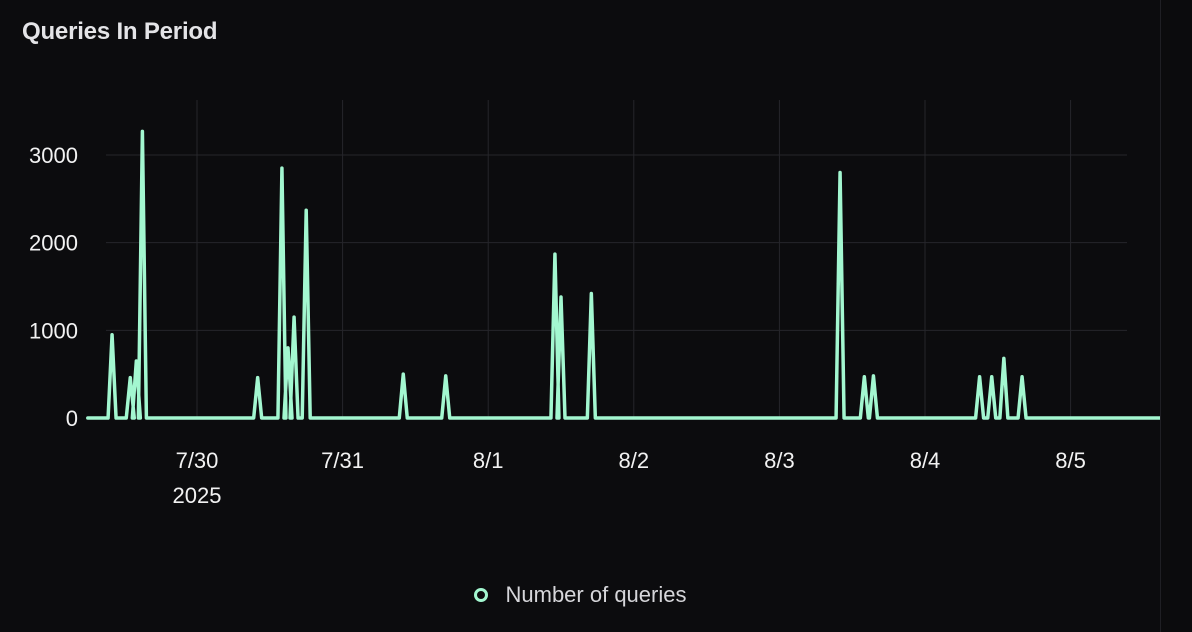 This screenshot has width=1192, height=632. What do you see at coordinates (120, 31) in the screenshot?
I see `panel-title: Queries In Period` at bounding box center [120, 31].